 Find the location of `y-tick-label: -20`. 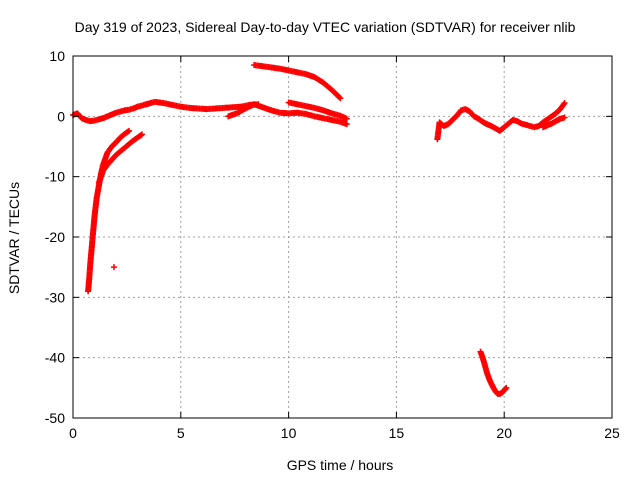

y-tick-label: -20 is located at coordinates (55, 237).